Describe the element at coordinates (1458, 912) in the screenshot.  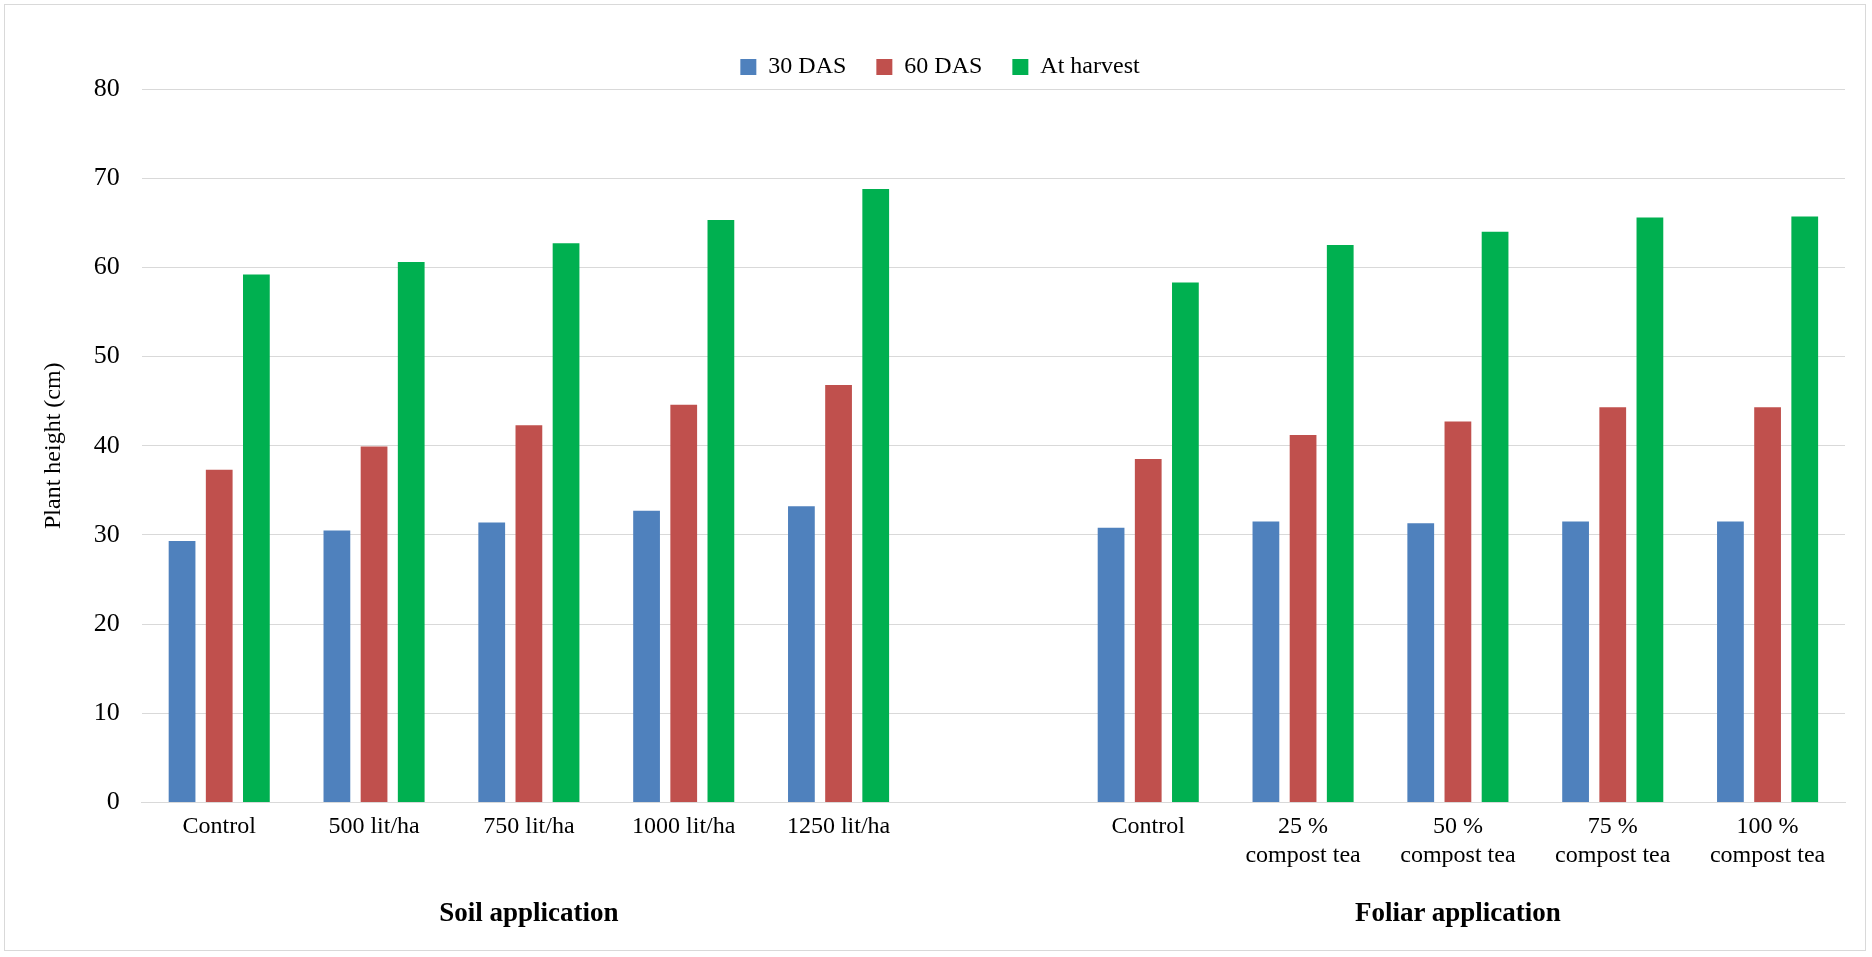
I see `text: Foliar application` at that location.